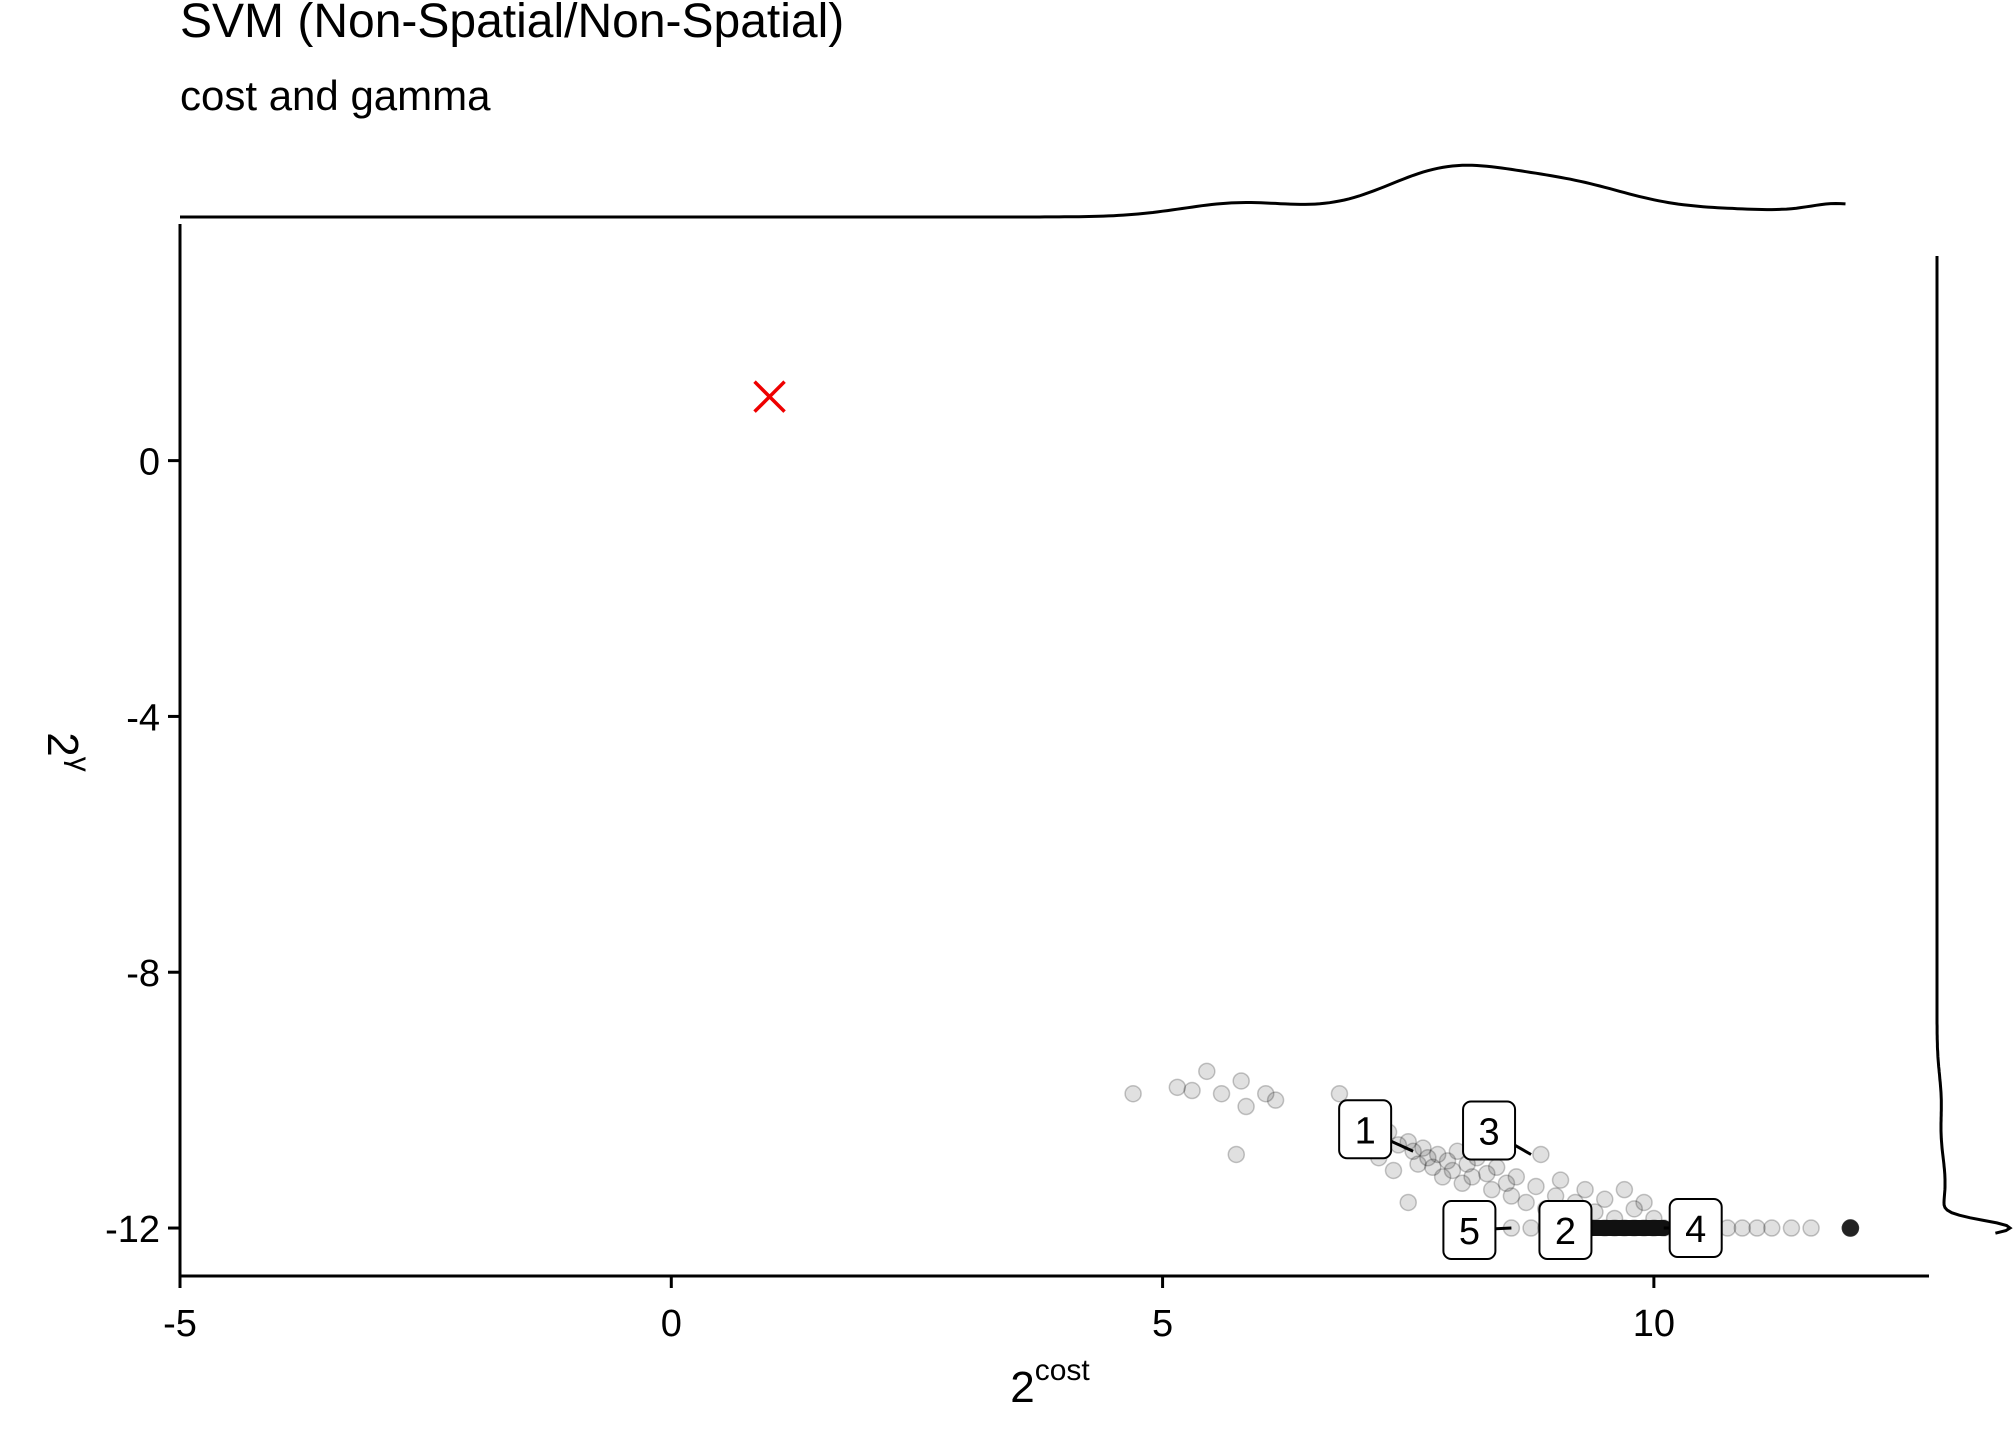  I want to click on x-axis-label-base: 2, so click(1022, 1387).